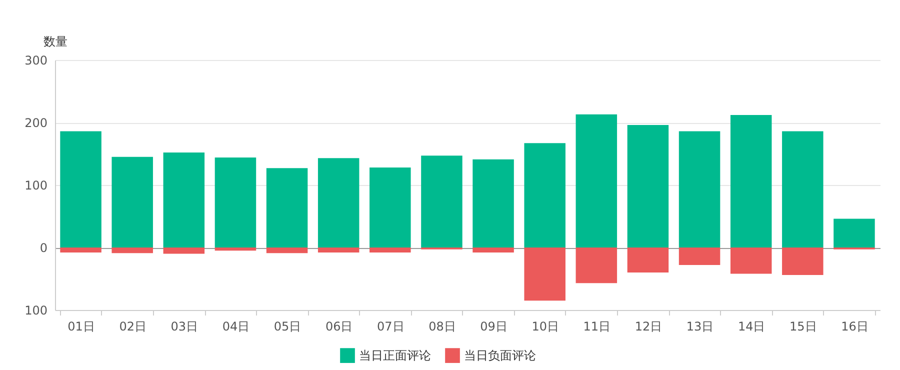 The image size is (900, 370). Describe the element at coordinates (390, 327) in the screenshot. I see `x-tick-label: 07日` at that location.